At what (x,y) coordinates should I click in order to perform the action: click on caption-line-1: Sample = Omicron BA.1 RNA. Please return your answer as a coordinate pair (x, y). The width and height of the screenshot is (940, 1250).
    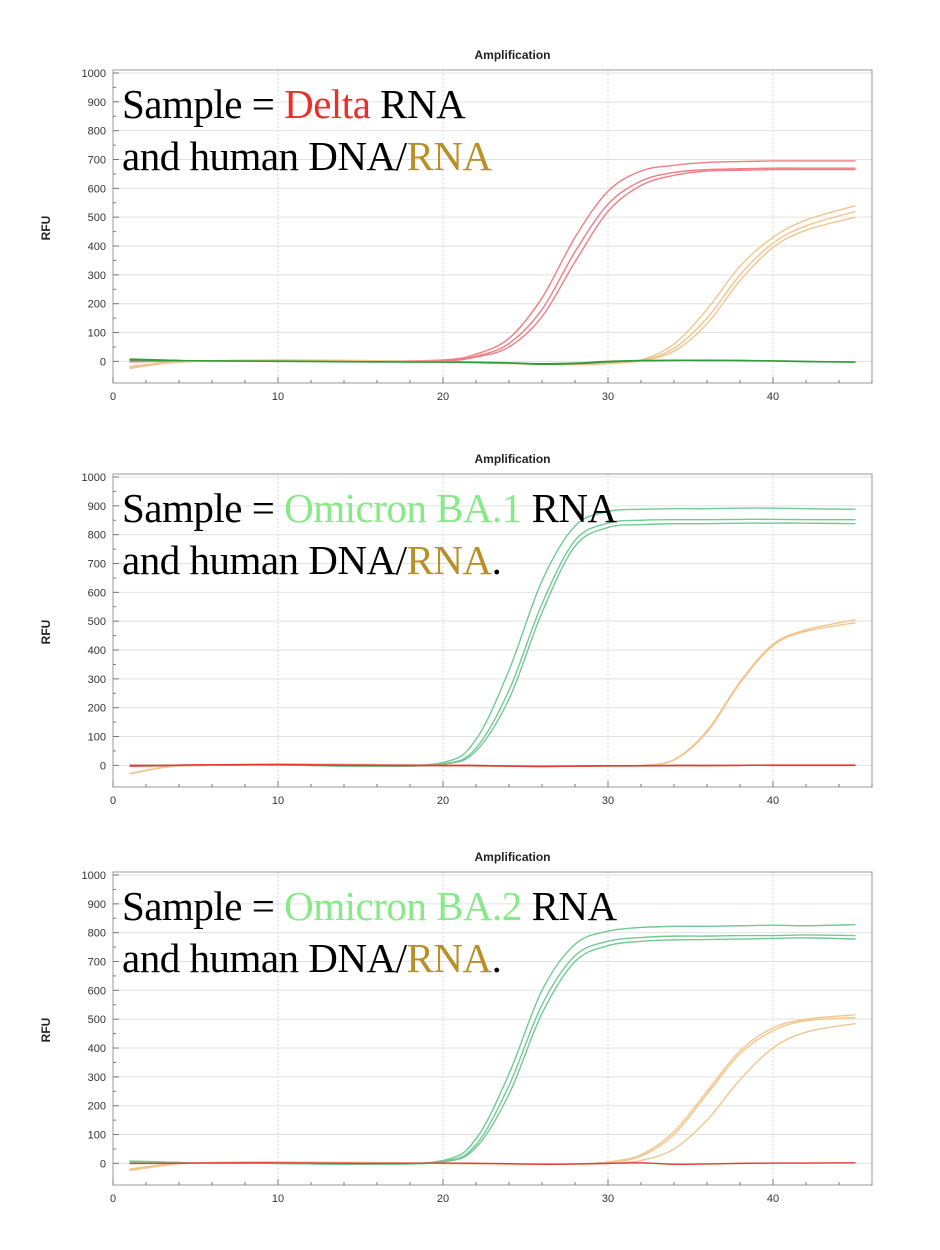
    Looking at the image, I should click on (369, 508).